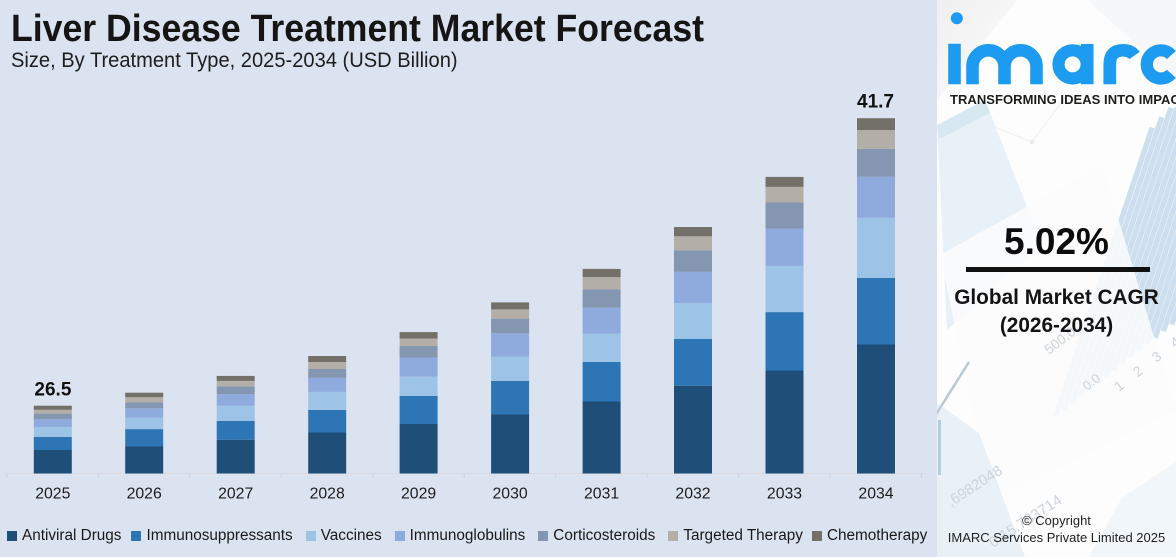 The height and width of the screenshot is (557, 1176). I want to click on svg-text: 26.5, so click(52, 390).